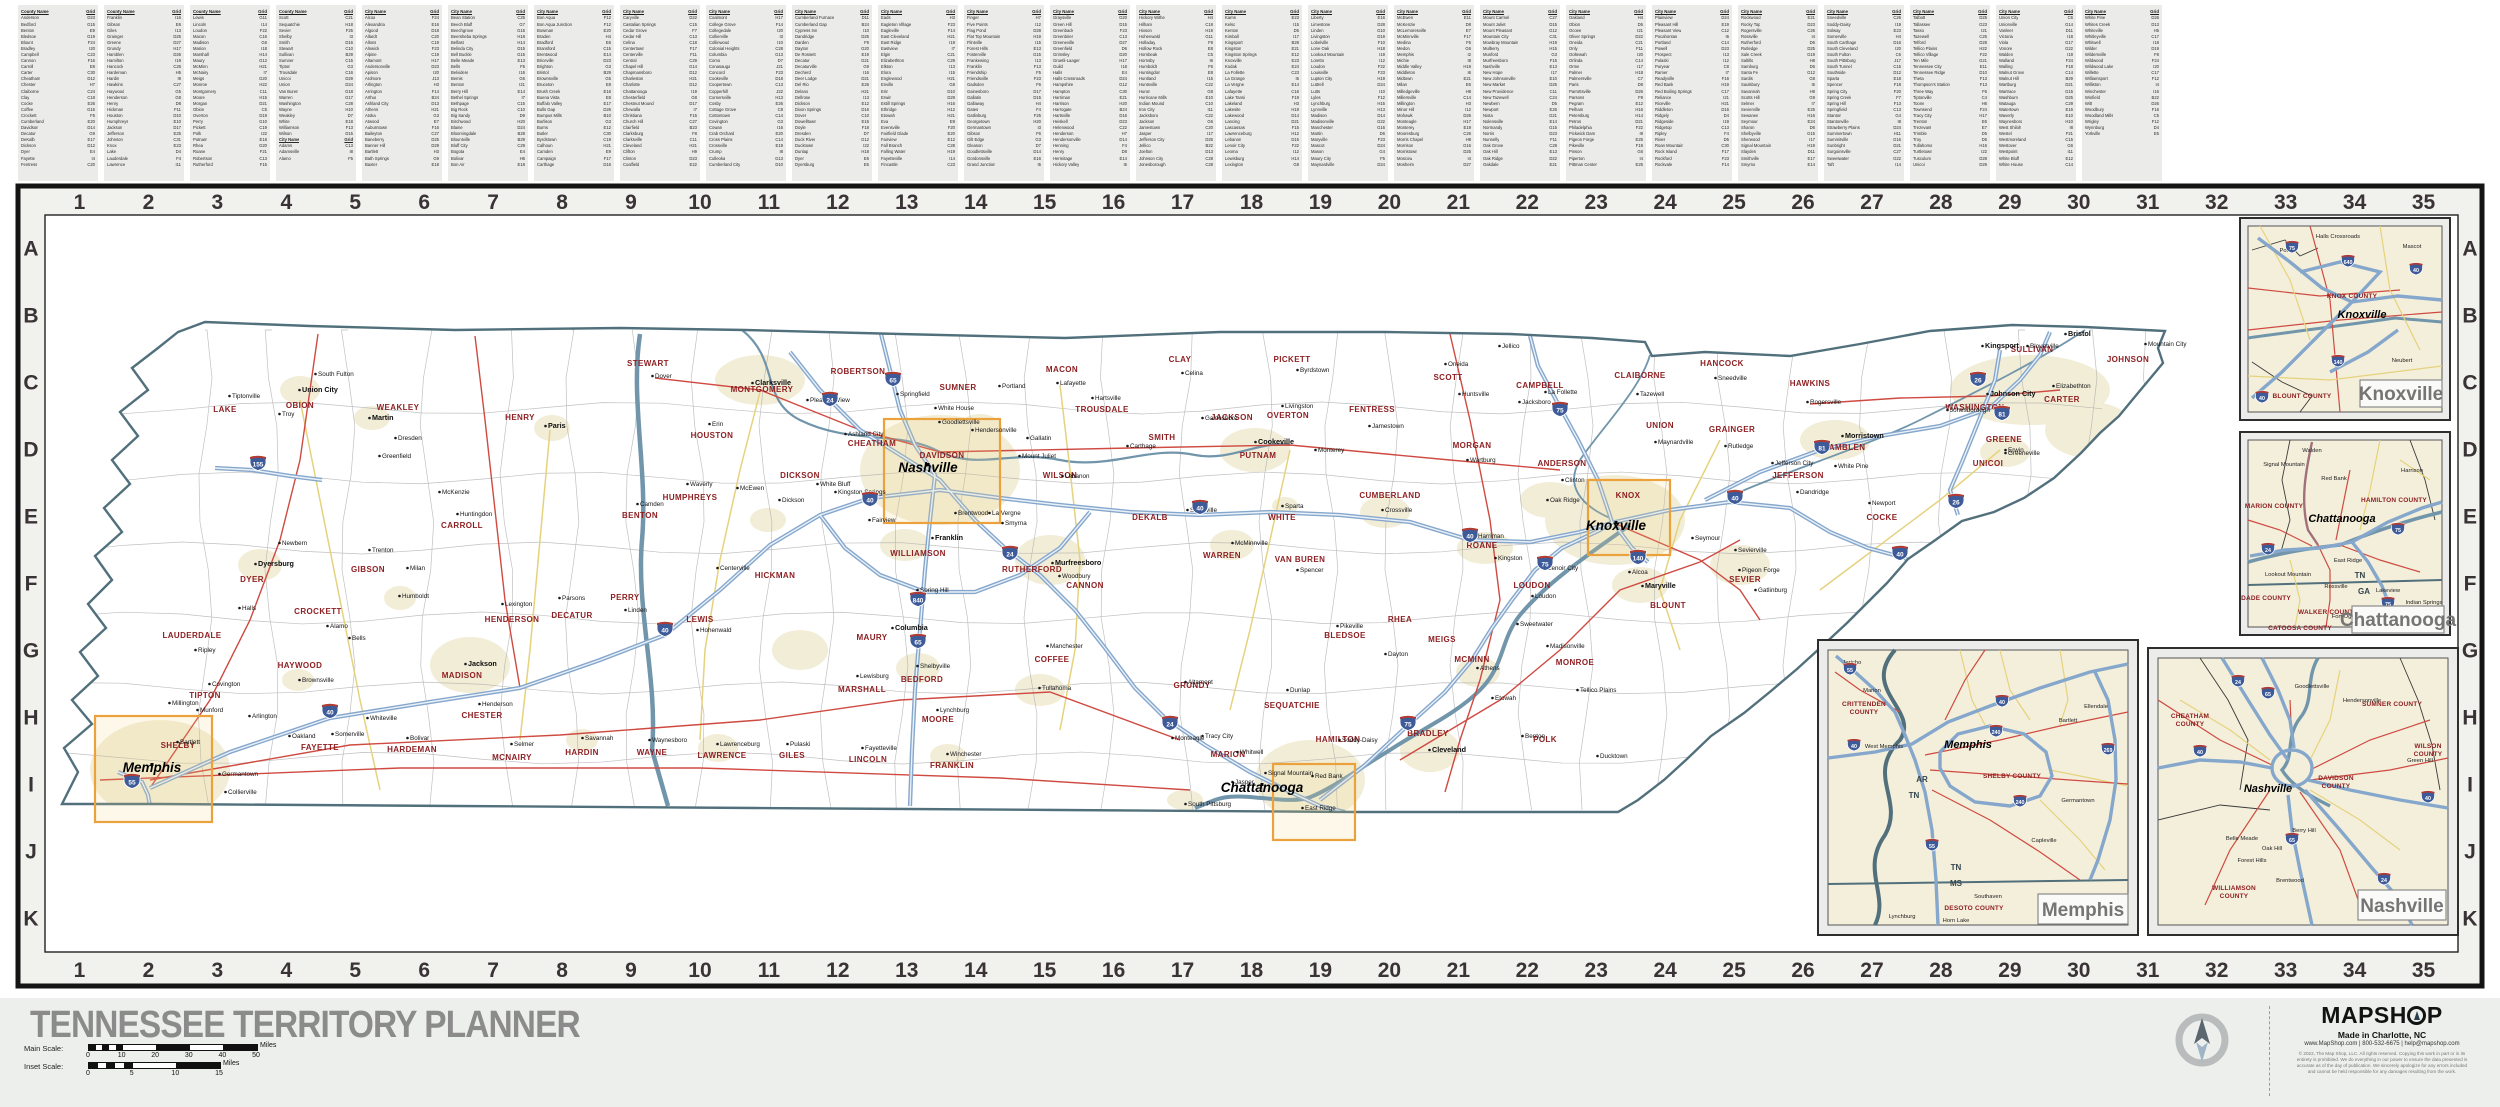 This screenshot has height=1107, width=2500. What do you see at coordinates (488, 24) in the screenshot?
I see `index-entry: Beech Bluff G7` at bounding box center [488, 24].